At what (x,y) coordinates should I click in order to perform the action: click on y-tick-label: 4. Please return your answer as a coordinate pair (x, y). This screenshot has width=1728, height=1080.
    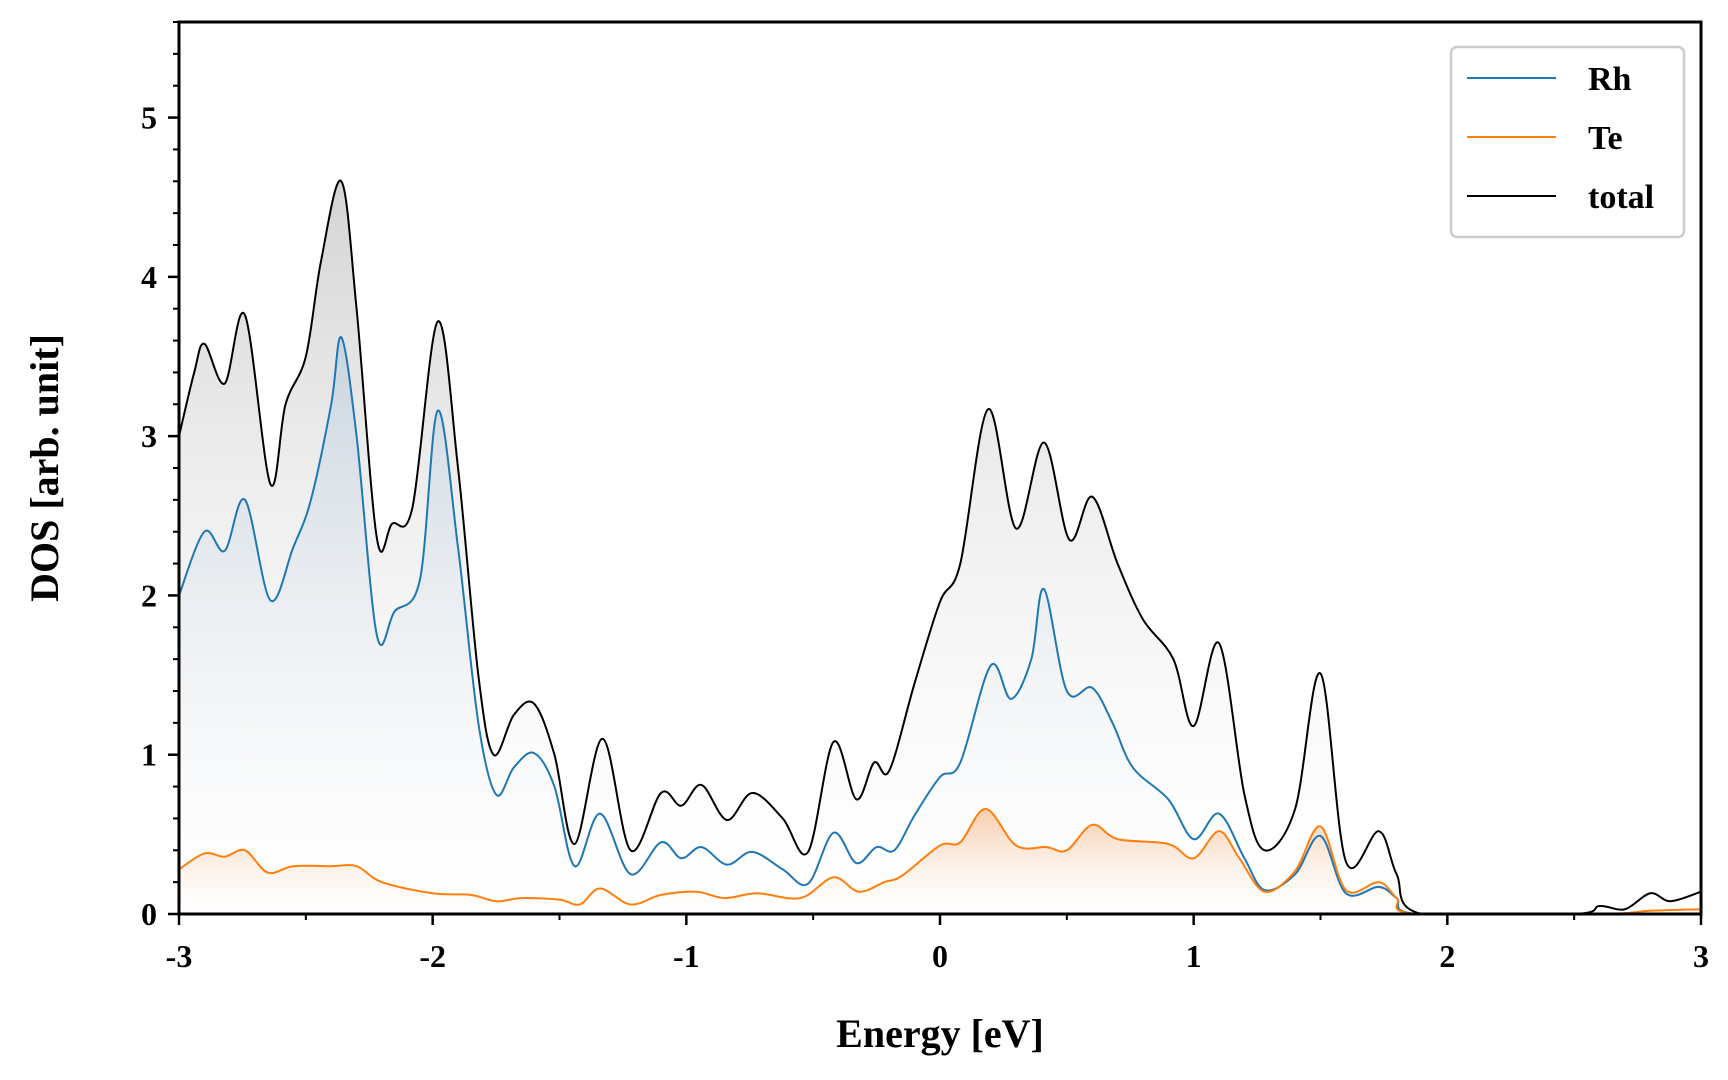
    Looking at the image, I should click on (149, 277).